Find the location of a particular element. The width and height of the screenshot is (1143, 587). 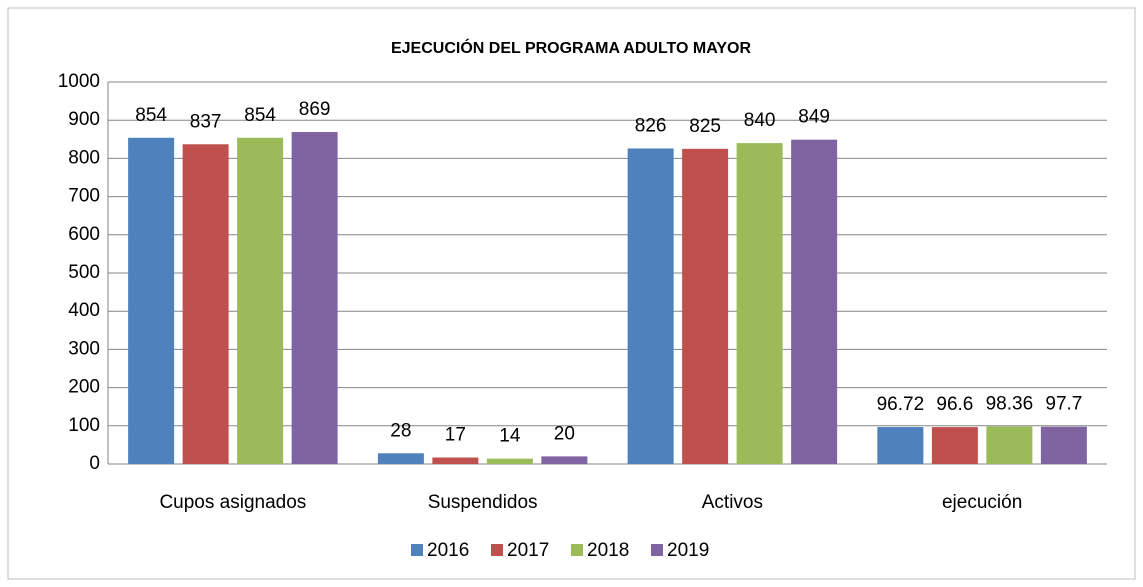

y-tick-label: 1000 is located at coordinates (79, 81).